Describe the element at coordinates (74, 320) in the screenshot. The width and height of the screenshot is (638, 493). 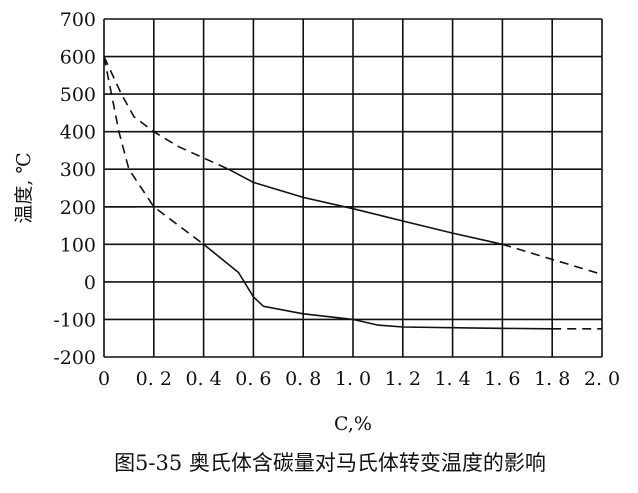
I see `y-tick-label: -100` at that location.